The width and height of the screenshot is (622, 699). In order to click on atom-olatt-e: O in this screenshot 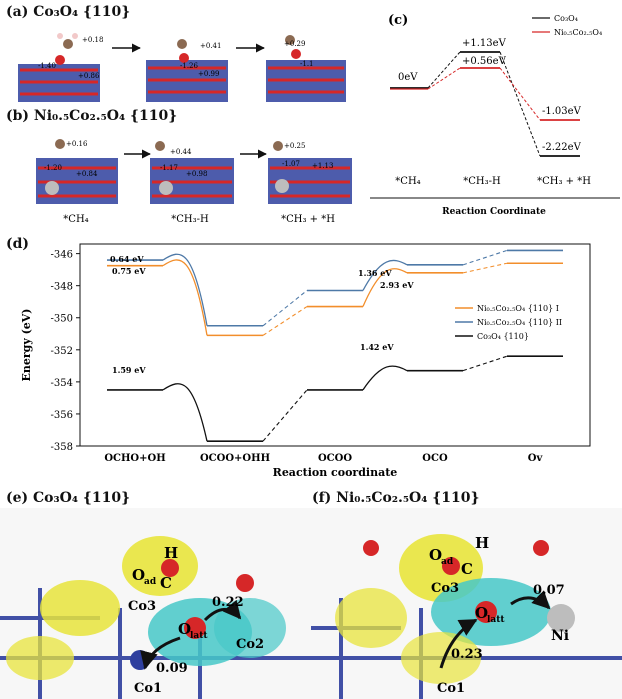, I will do `click(184, 629)`.